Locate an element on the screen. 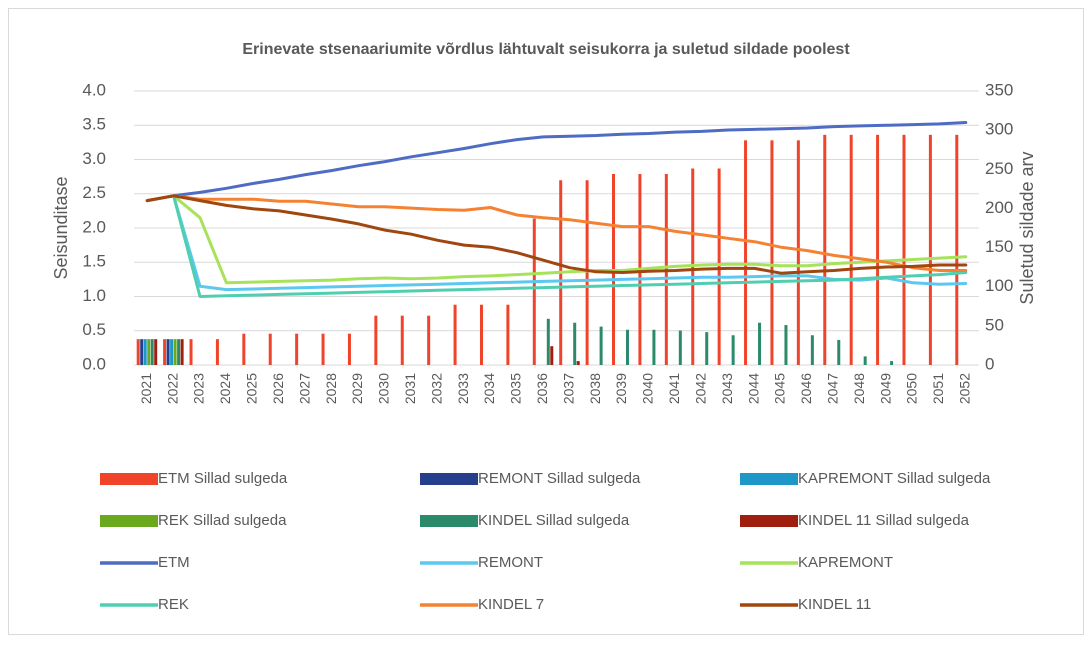 This screenshot has height=648, width=1092. x-tick-label: 2023 is located at coordinates (199, 388).